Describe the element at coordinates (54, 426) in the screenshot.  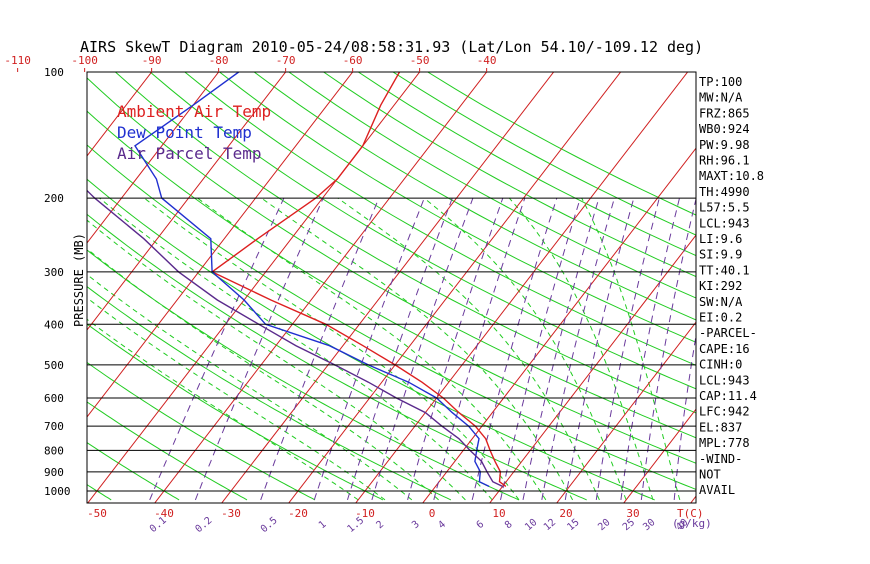
I see `pressure-tick-label: 700` at that location.